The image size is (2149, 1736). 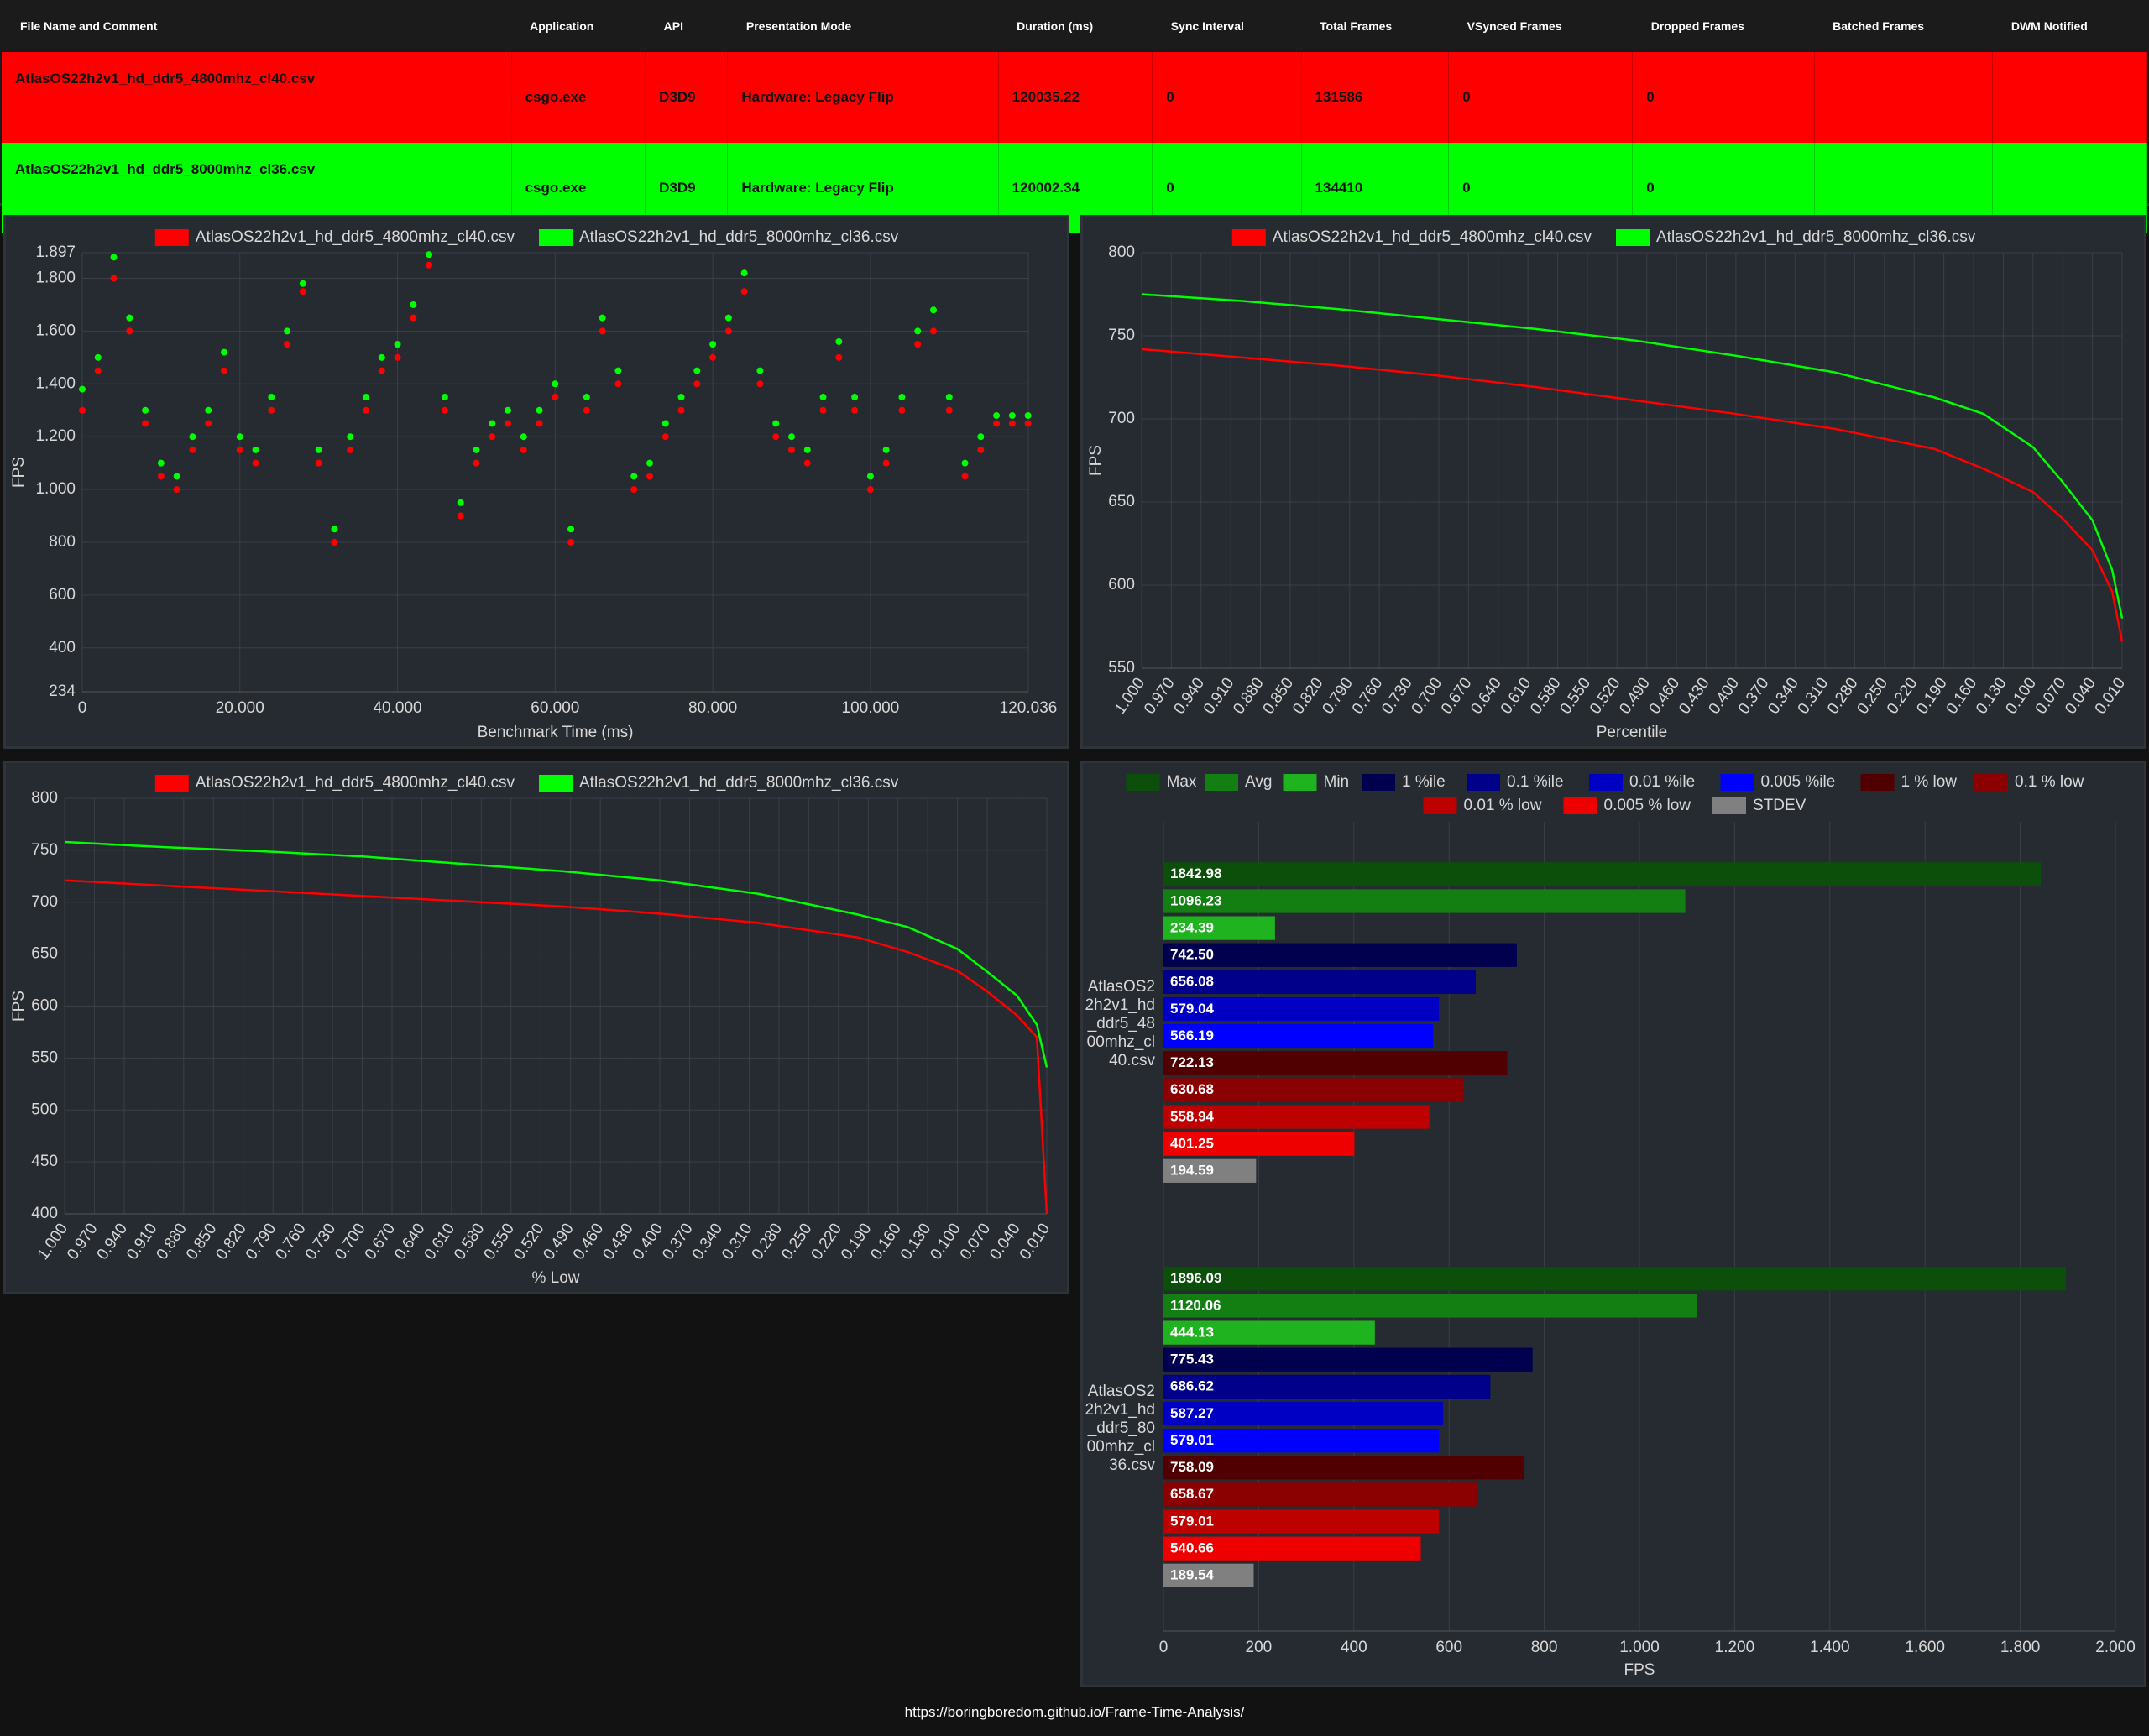 I want to click on x-tick-label: 0.970, so click(x=83, y=1242).